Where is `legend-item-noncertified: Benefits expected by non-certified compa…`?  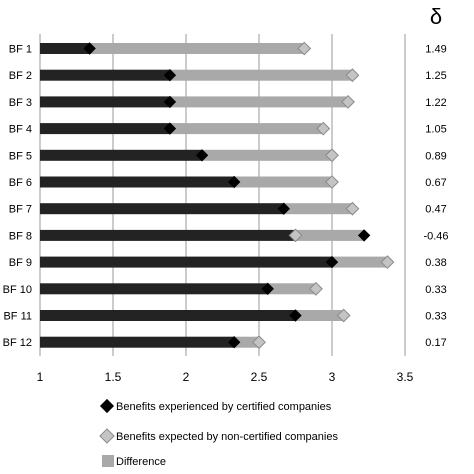
legend-item-noncertified: Benefits expected by non-certified compa… is located at coordinates (218, 436).